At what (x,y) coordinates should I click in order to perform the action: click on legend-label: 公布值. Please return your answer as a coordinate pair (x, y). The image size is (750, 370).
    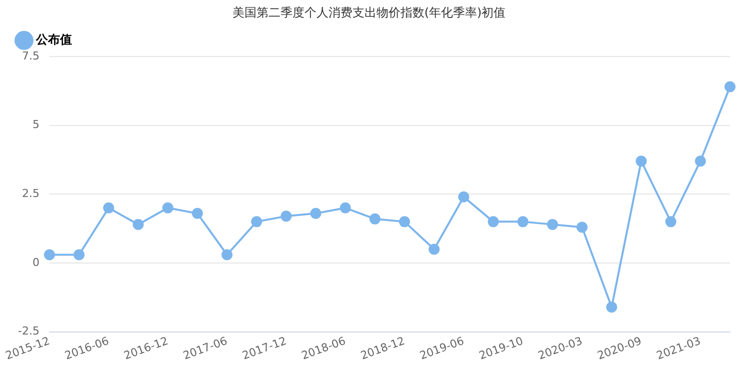
    Looking at the image, I should click on (53, 39).